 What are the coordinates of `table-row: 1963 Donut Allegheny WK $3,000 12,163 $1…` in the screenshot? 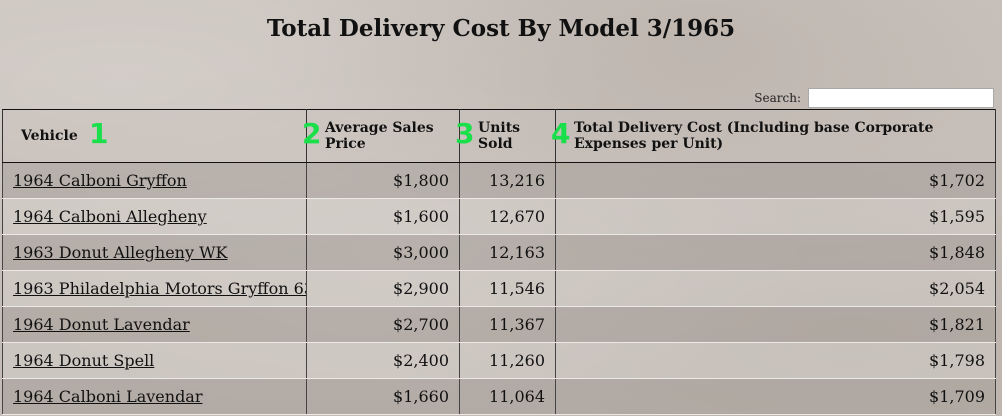 It's located at (499, 252).